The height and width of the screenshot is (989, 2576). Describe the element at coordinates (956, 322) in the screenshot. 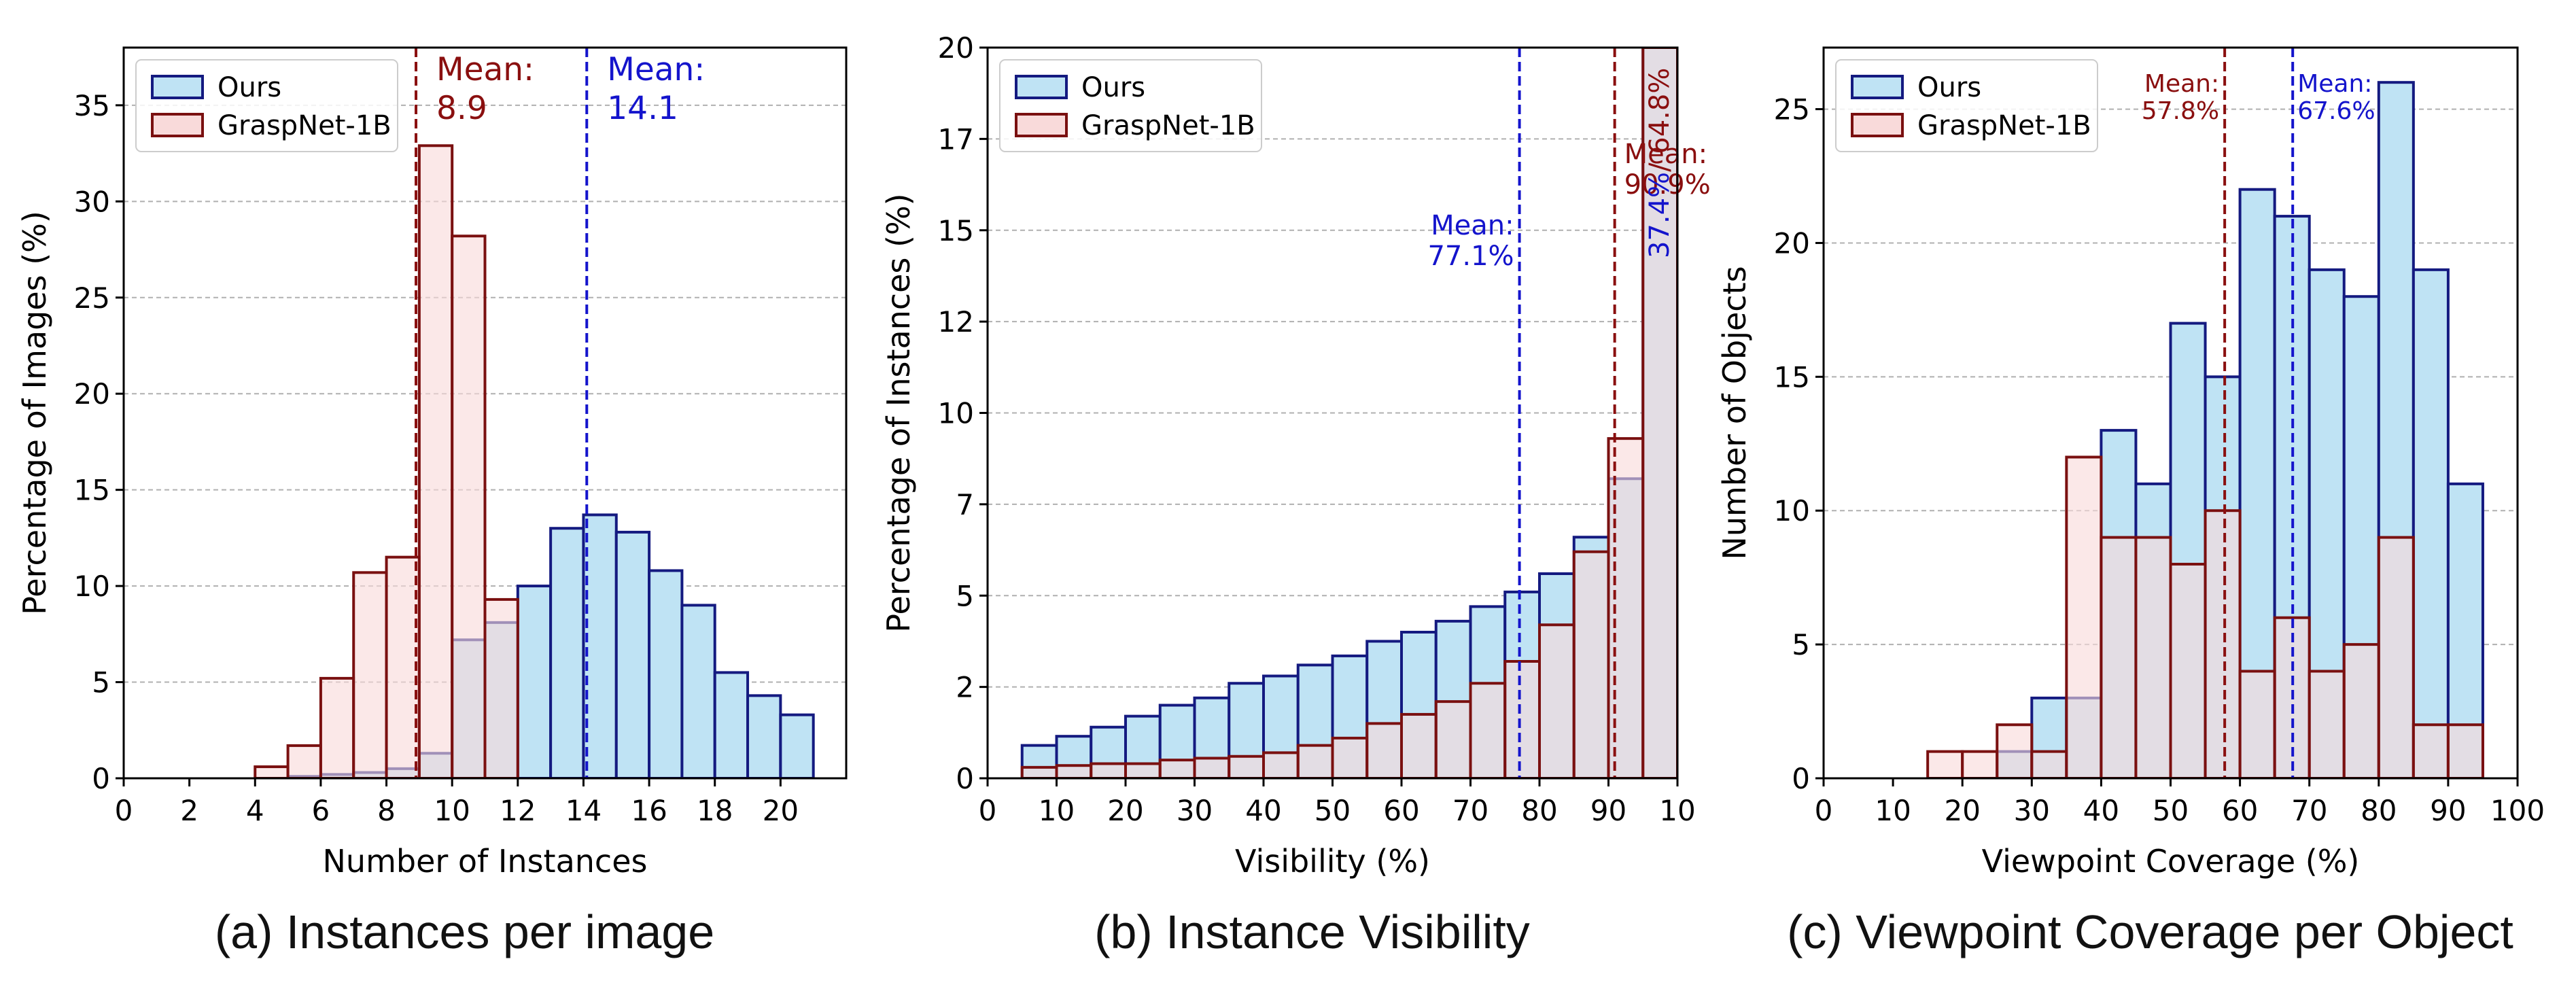

I see `y-tick-label: 12` at that location.